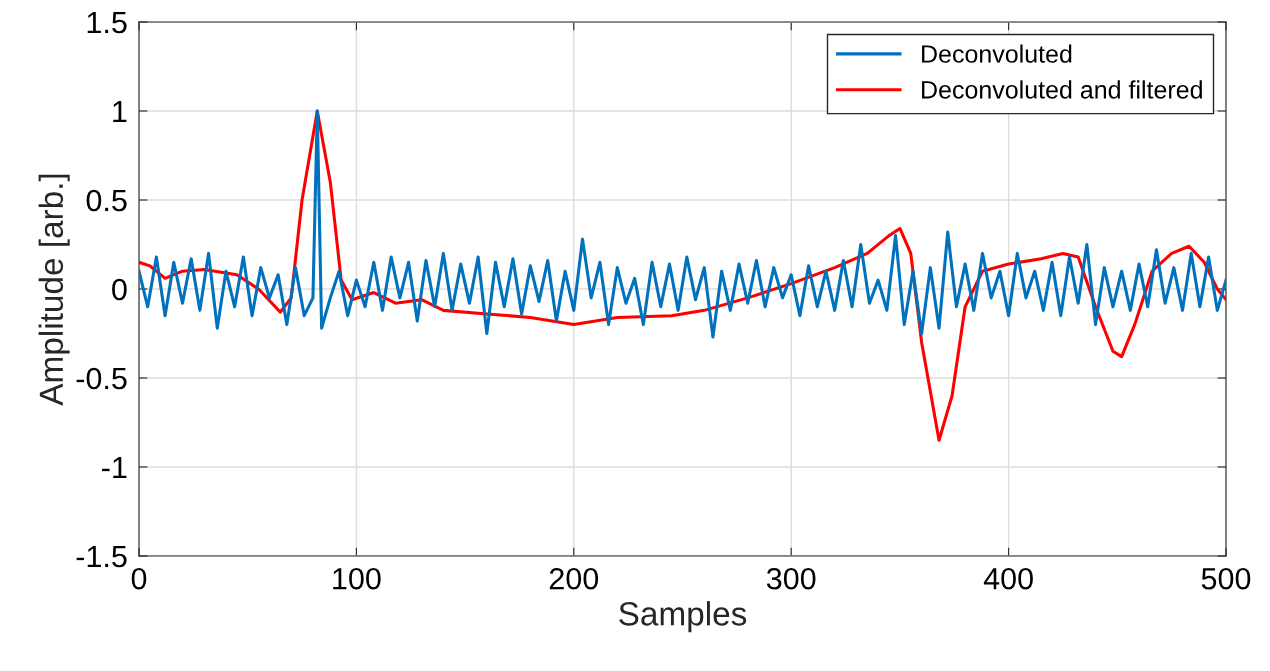 This screenshot has height=671, width=1270. Describe the element at coordinates (106, 200) in the screenshot. I see `y-tick-label: 0.5` at that location.